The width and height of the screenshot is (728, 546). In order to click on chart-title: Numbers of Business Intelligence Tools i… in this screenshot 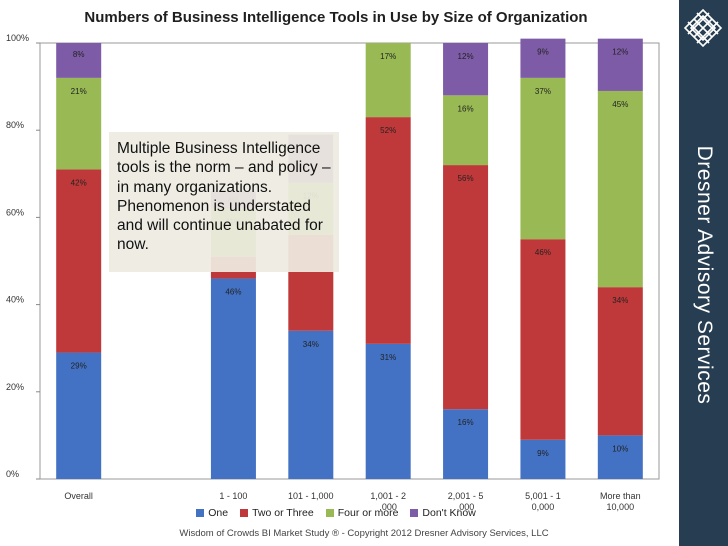, I will do `click(336, 17)`.